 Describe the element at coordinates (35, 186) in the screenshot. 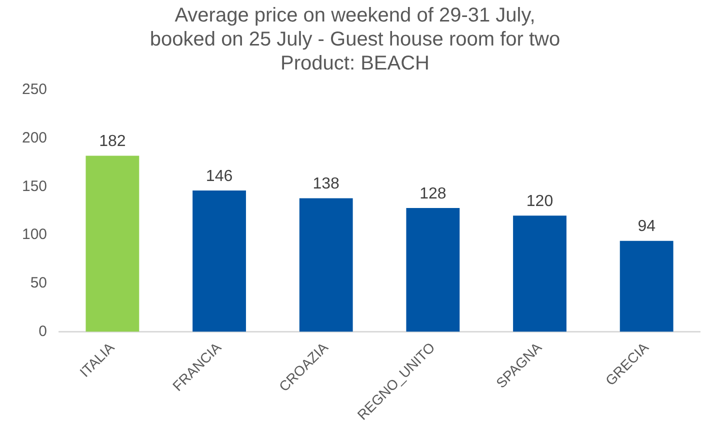

I see `y-tick-label: 150` at that location.